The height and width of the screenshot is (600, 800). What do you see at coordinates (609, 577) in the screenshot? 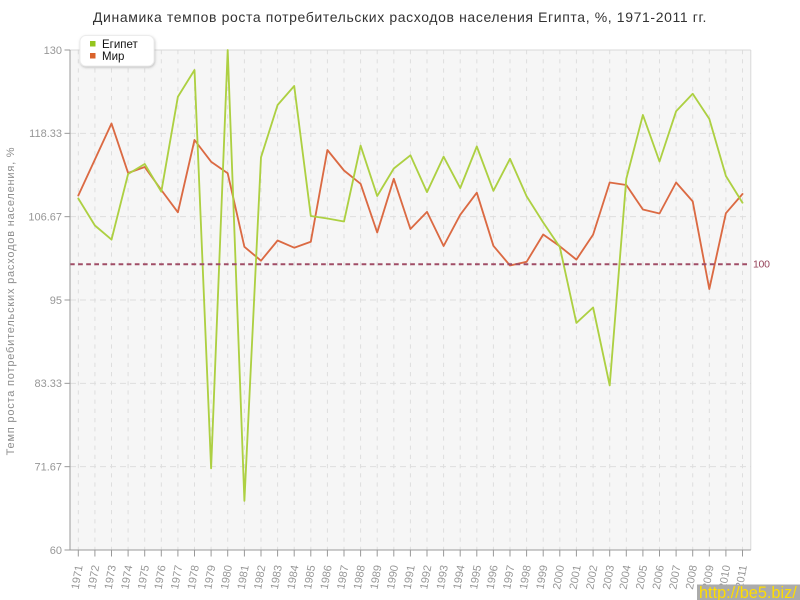
I see `svg-text: 2003` at bounding box center [609, 577].